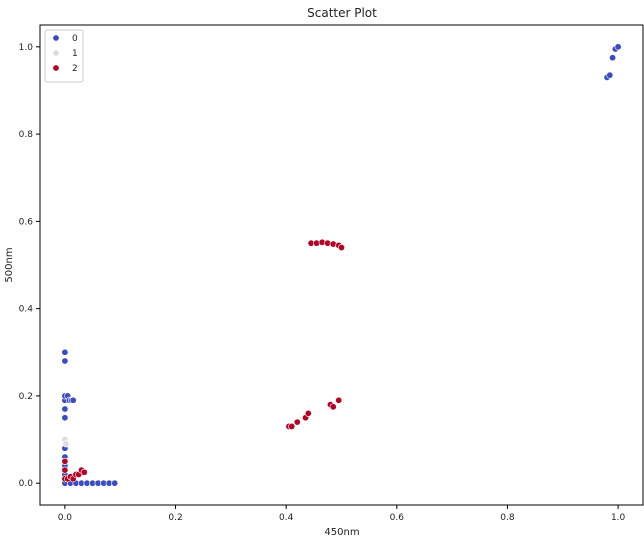 This screenshot has width=644, height=542. I want to click on x-tick-label: 1.0, so click(618, 518).